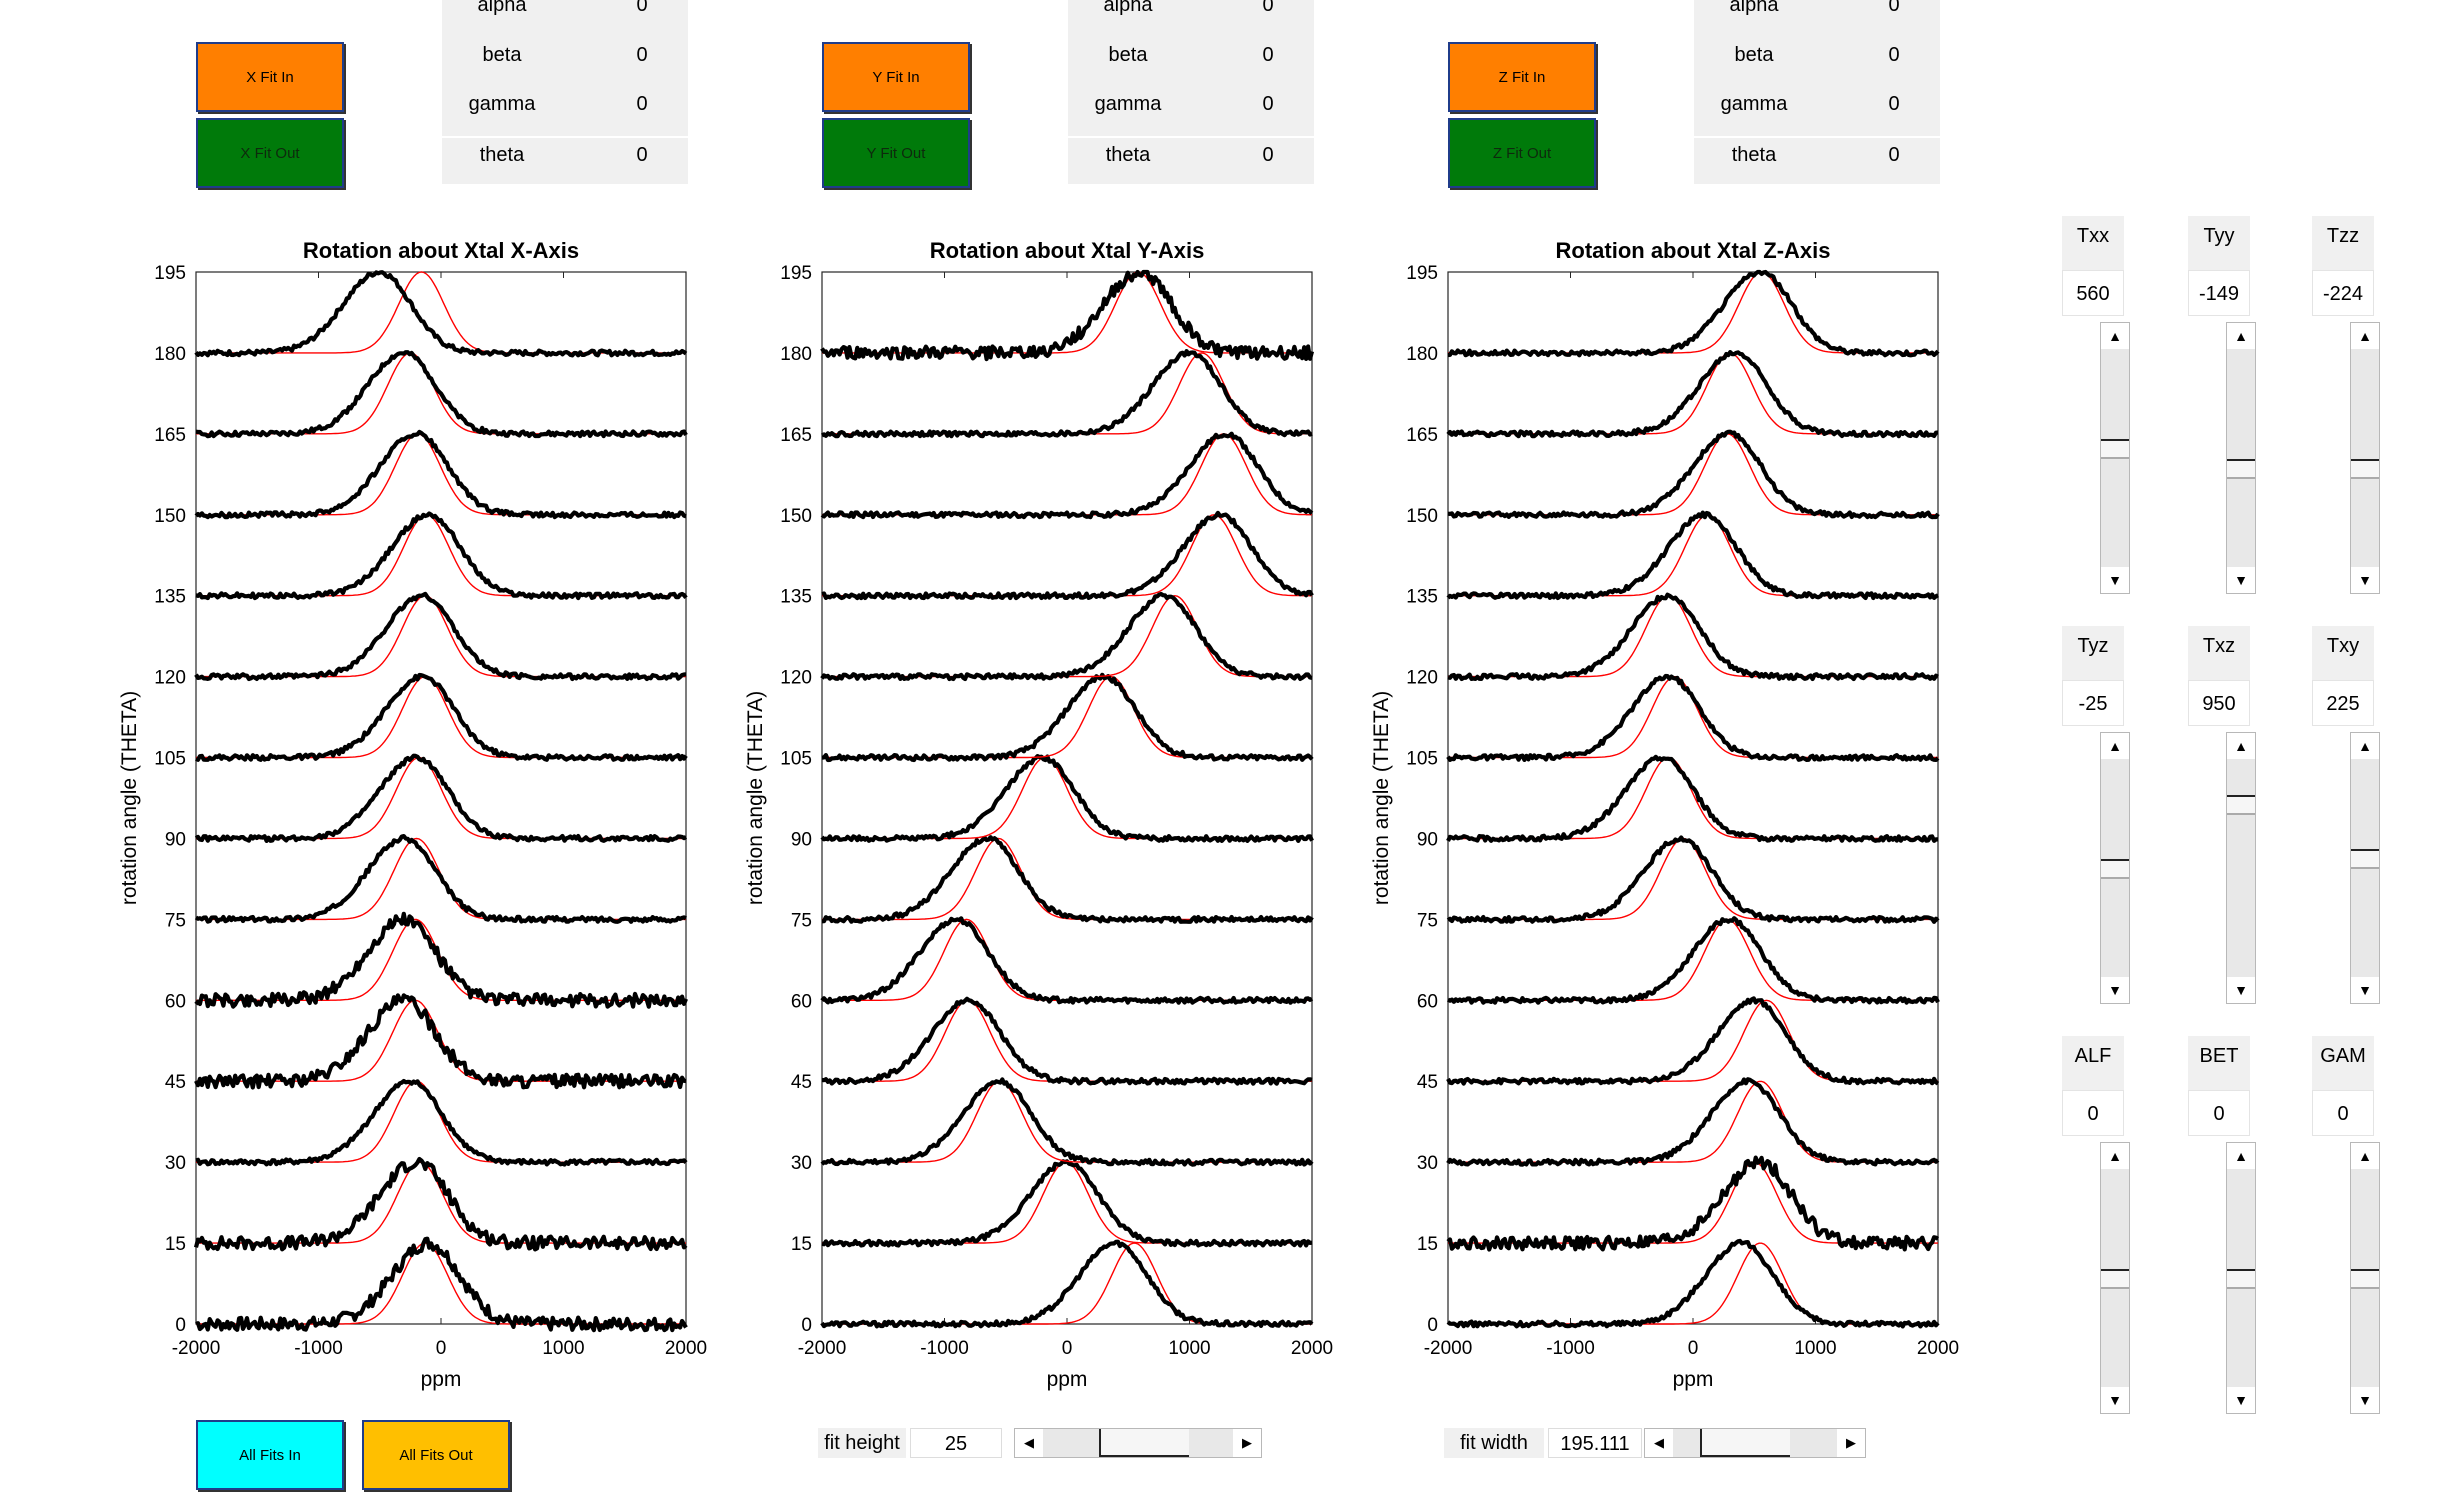 This screenshot has height=1512, width=2448. I want to click on y-tick-label: 150, so click(796, 516).